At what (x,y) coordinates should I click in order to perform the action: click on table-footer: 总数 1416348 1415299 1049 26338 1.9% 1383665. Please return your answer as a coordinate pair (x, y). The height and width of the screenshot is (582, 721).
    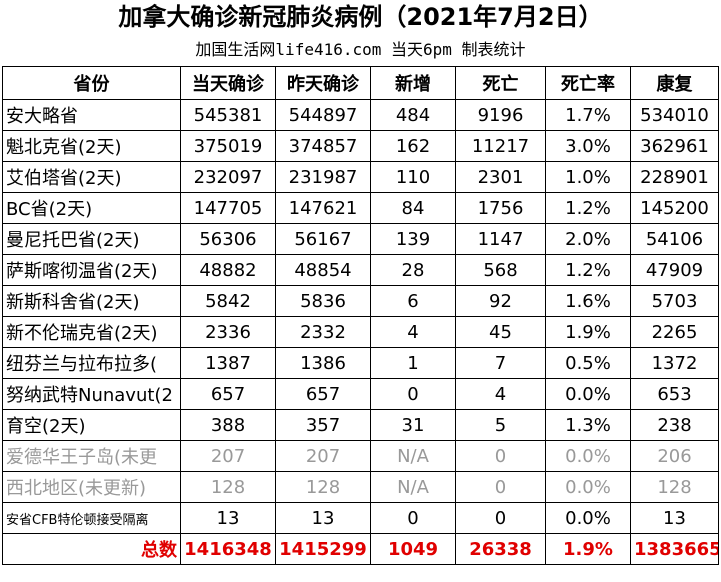
    Looking at the image, I should click on (360, 549).